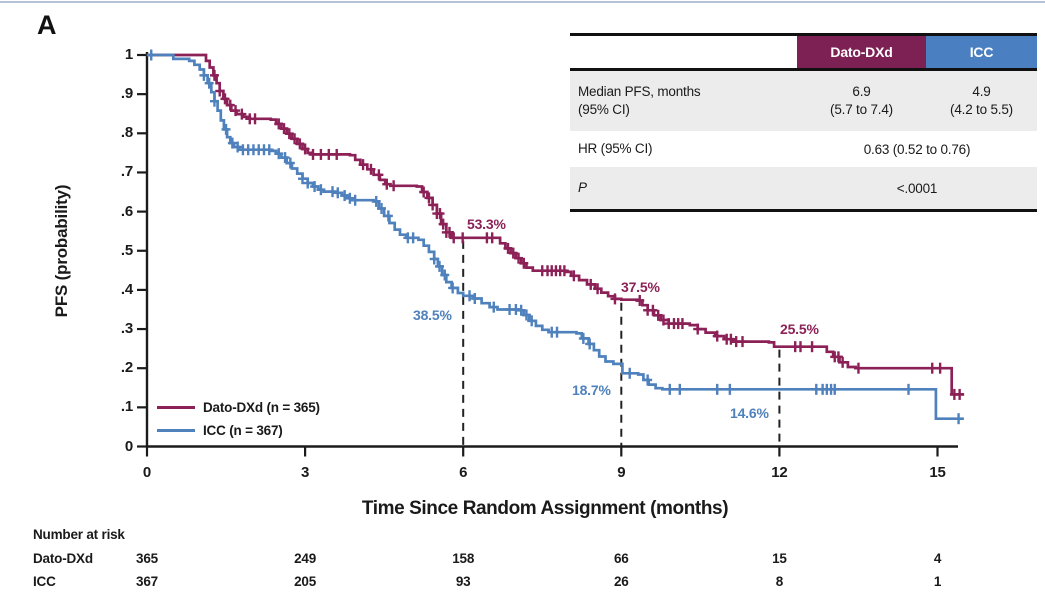 The width and height of the screenshot is (1045, 608). Describe the element at coordinates (779, 472) in the screenshot. I see `x-tick-label: 12` at that location.